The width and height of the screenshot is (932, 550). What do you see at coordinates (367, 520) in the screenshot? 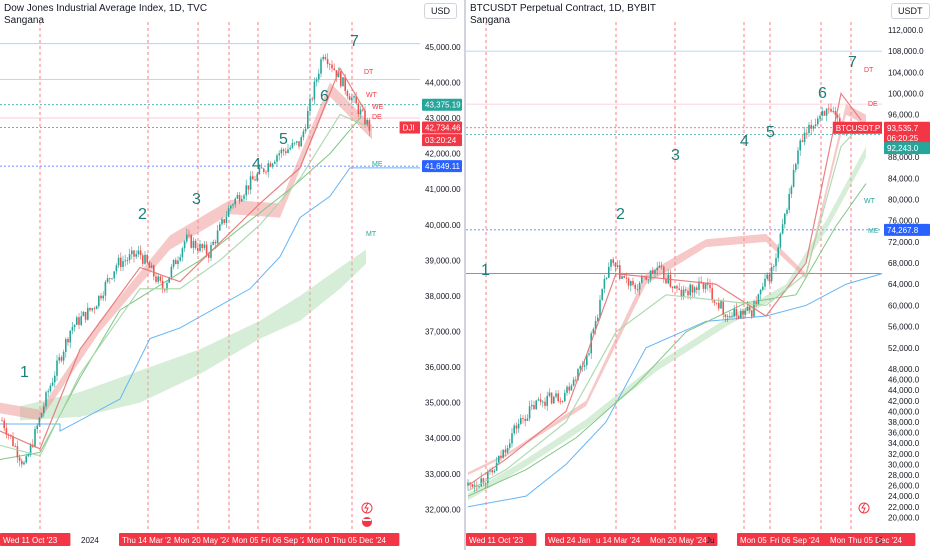
I see `us-flag-stripe` at bounding box center [367, 520].